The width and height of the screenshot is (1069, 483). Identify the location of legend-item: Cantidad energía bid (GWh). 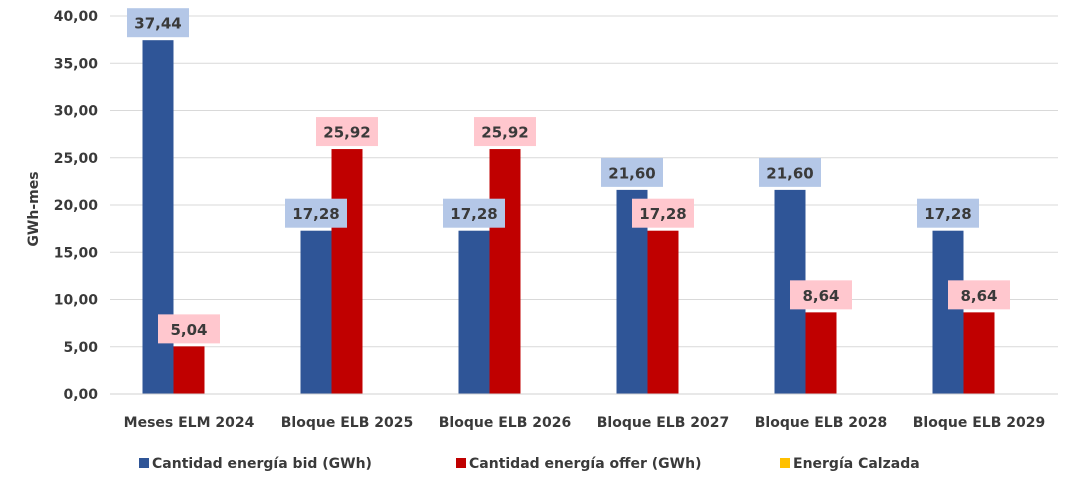
(255, 464).